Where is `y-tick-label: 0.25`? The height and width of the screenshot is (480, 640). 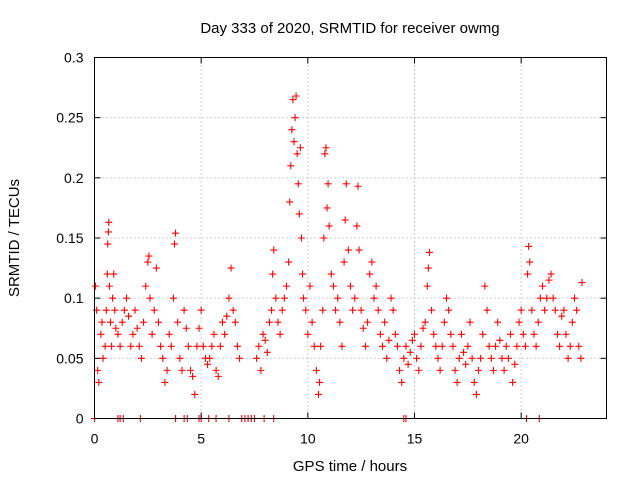 y-tick-label: 0.25 is located at coordinates (69, 118).